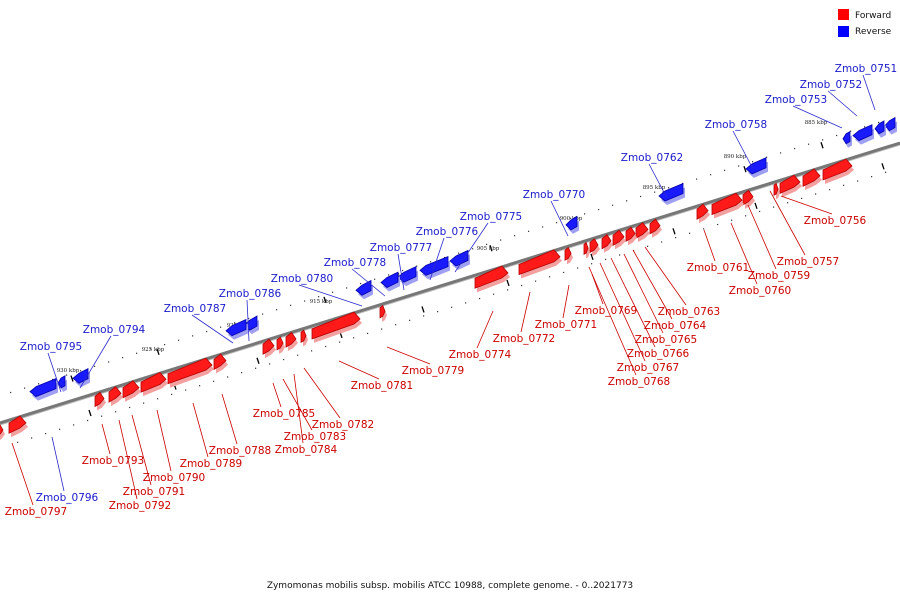 Image resolution: width=900 pixels, height=600 pixels. What do you see at coordinates (67, 498) in the screenshot?
I see `reverse-gene-label: Zmob_0796` at bounding box center [67, 498].